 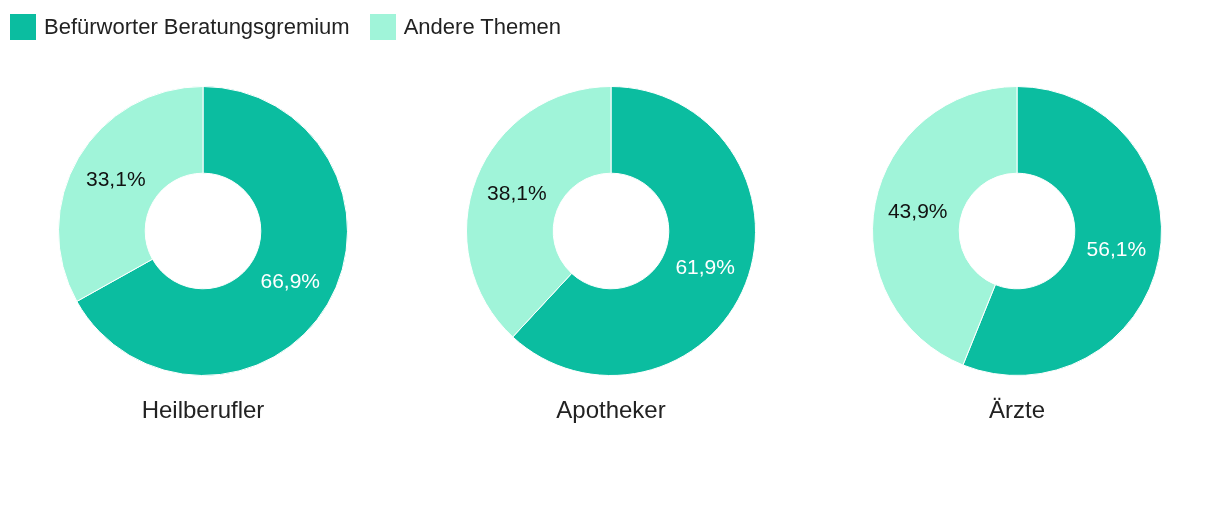 What do you see at coordinates (482, 27) in the screenshot?
I see `legend-label: Andere Themen` at bounding box center [482, 27].